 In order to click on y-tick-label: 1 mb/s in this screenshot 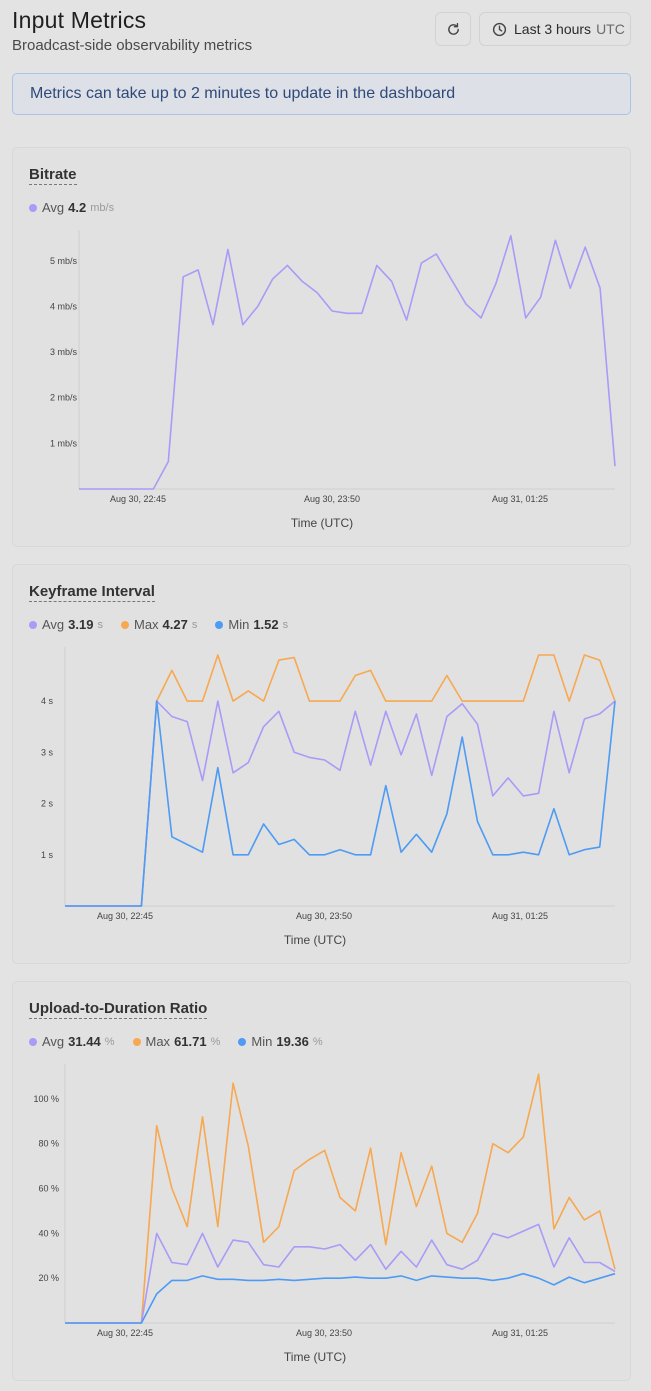, I will do `click(64, 443)`.